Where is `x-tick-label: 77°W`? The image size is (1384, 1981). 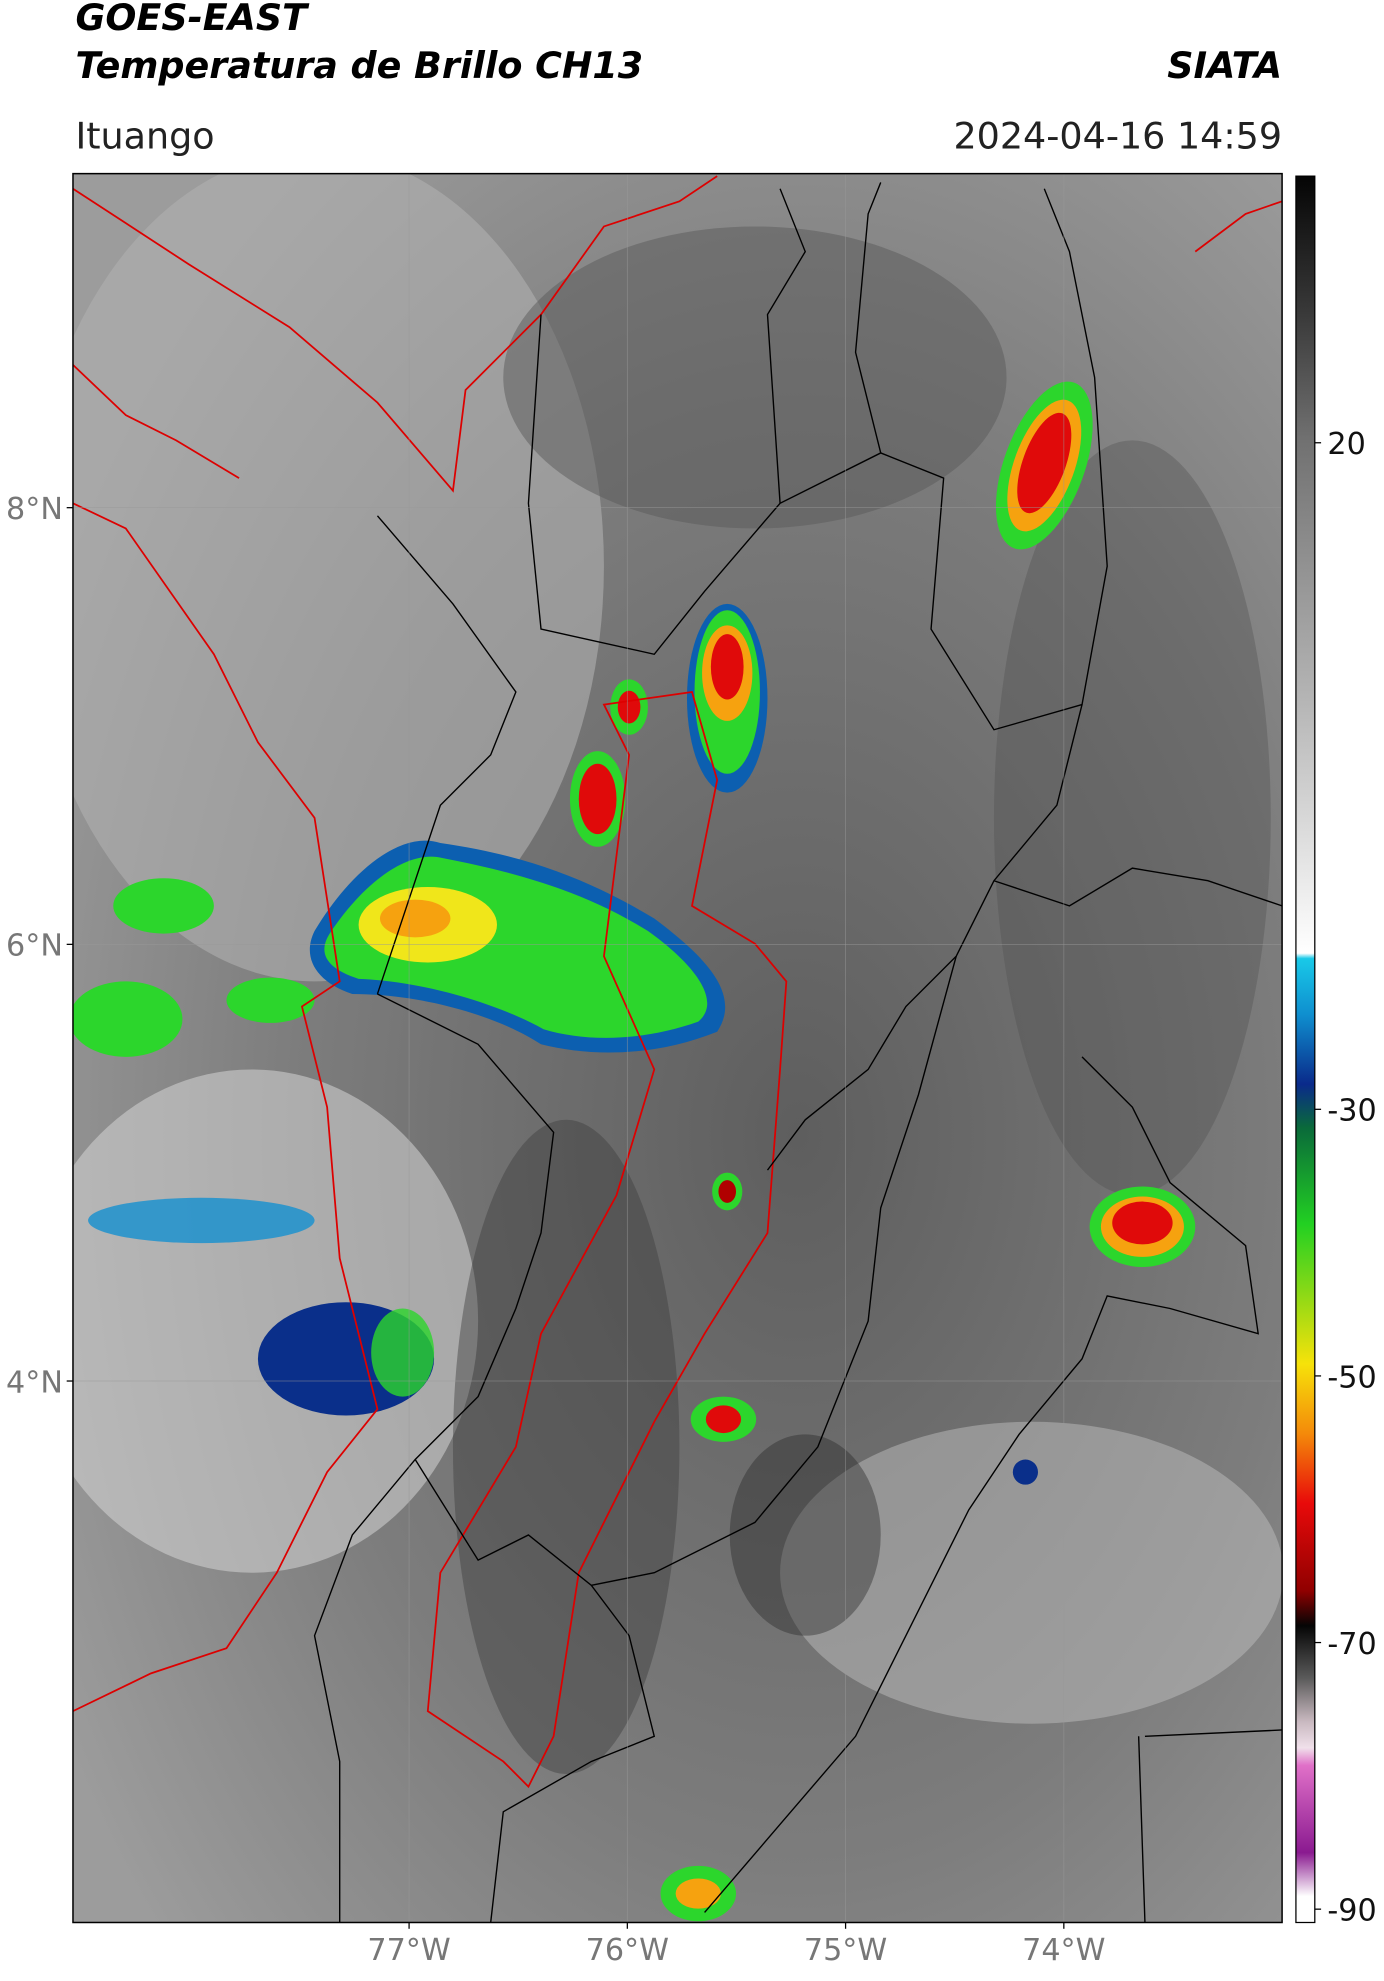
x-tick-label: 77°W is located at coordinates (408, 1950).